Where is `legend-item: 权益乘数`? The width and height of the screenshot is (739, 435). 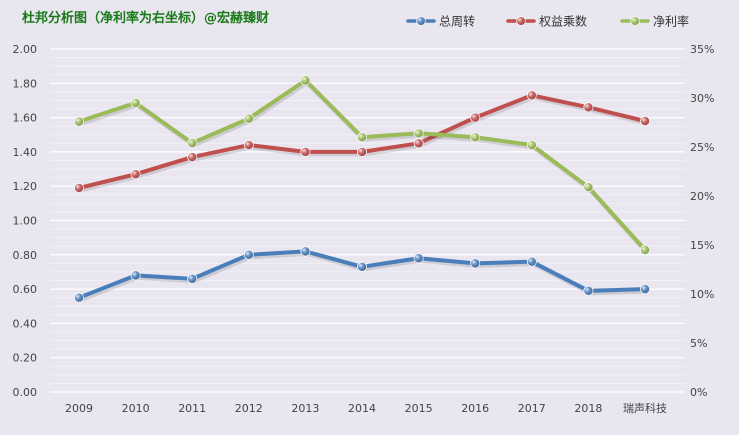 legend-item: 权益乘数 is located at coordinates (546, 21).